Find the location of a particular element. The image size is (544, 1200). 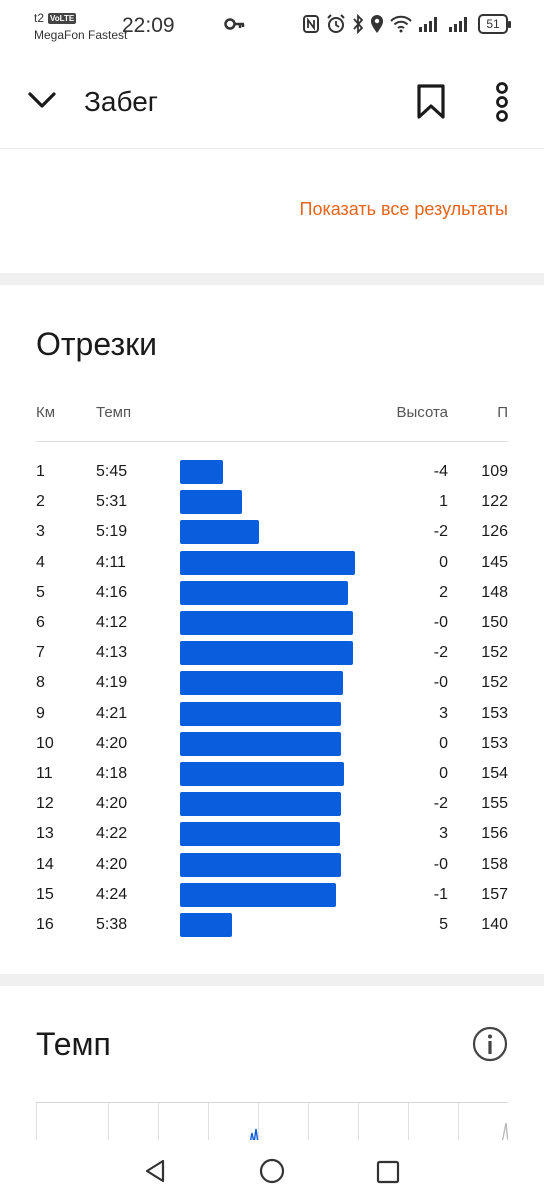

split-elevation: -1 is located at coordinates (440, 894).